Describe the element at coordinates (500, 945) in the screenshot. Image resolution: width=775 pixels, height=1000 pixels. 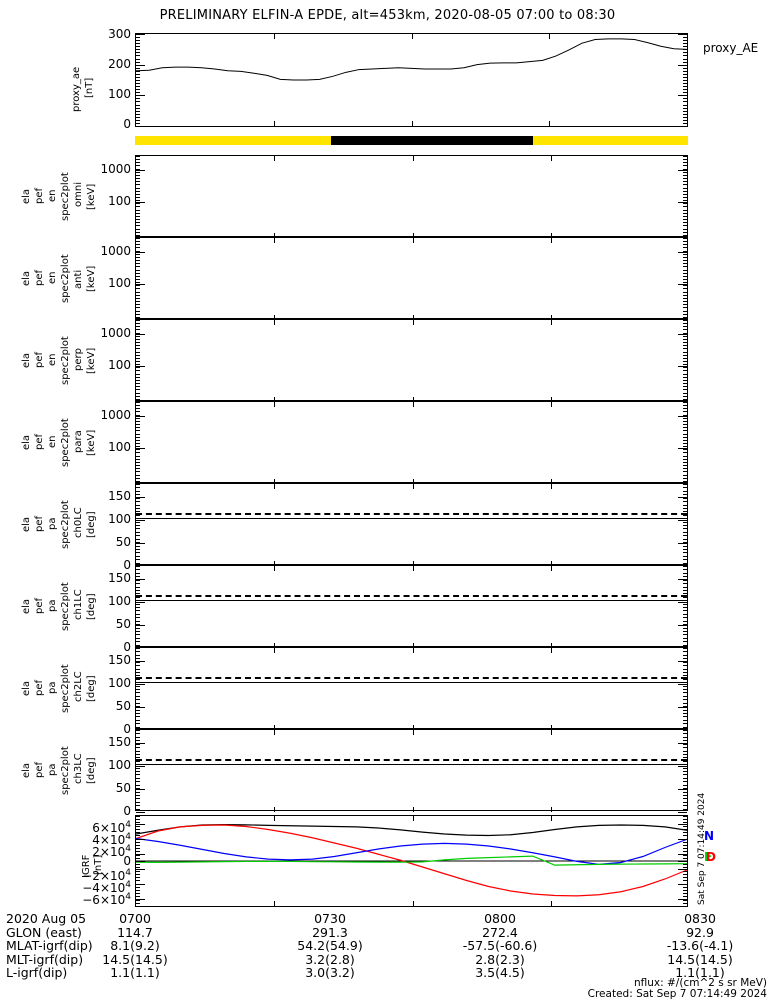
I see `xaxis-cell: -57.5(-60.6)` at that location.